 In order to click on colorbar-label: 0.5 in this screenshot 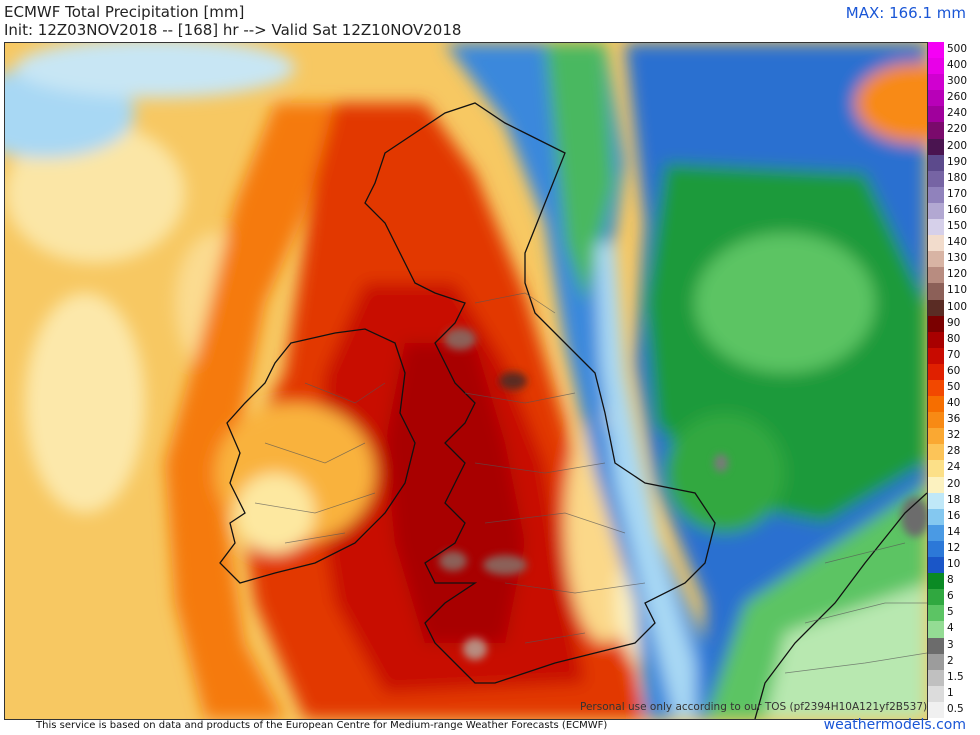, I will do `click(955, 708)`.